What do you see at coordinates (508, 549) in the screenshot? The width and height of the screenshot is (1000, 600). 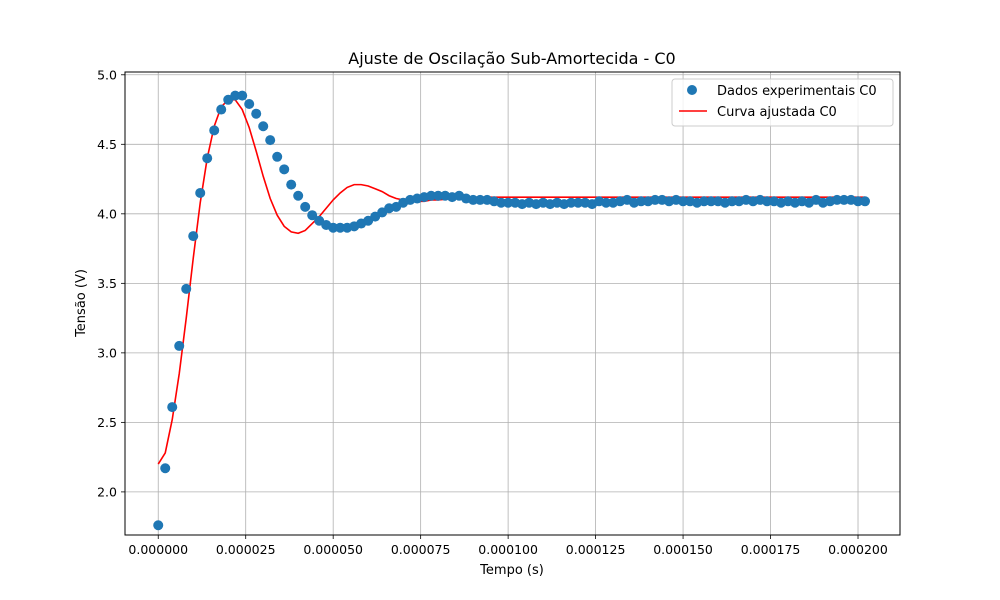 I see `x-tick-label: 0.000100` at bounding box center [508, 549].